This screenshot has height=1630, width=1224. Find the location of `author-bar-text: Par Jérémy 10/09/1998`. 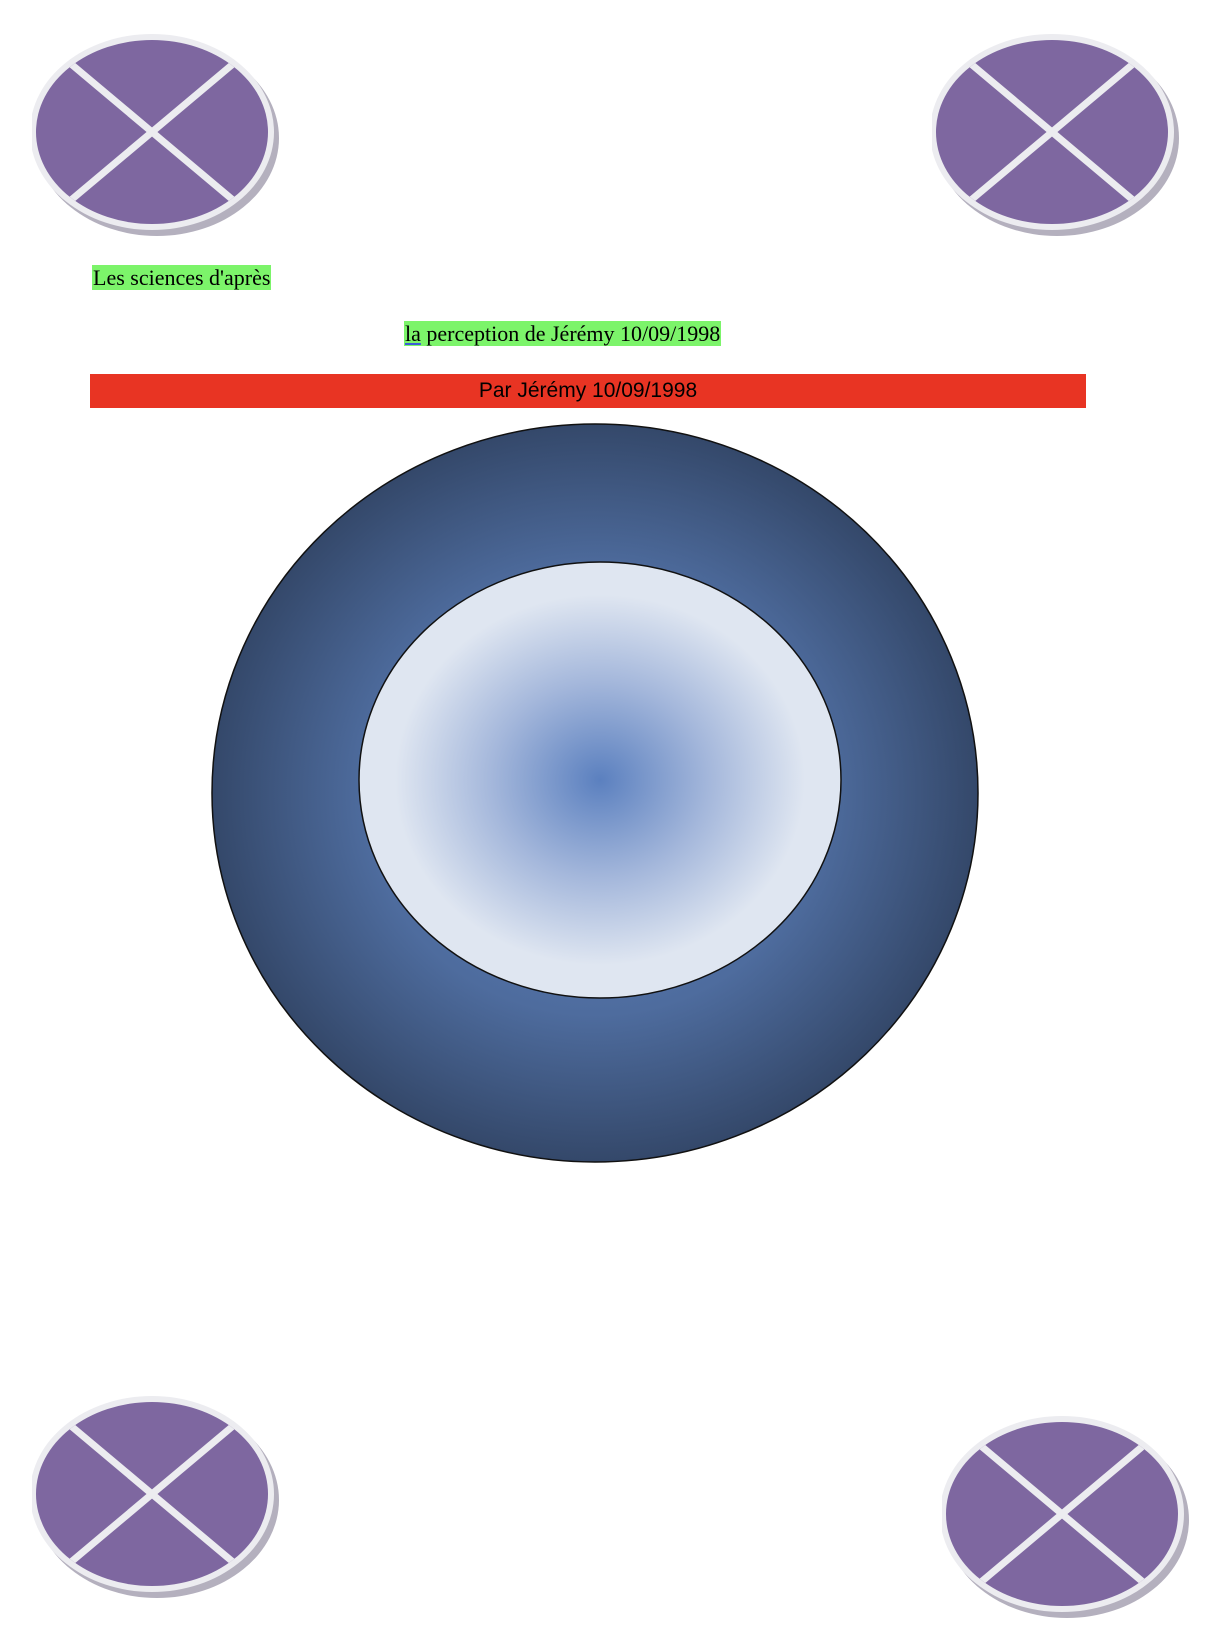

author-bar-text: Par Jérémy 10/09/1998 is located at coordinates (588, 390).